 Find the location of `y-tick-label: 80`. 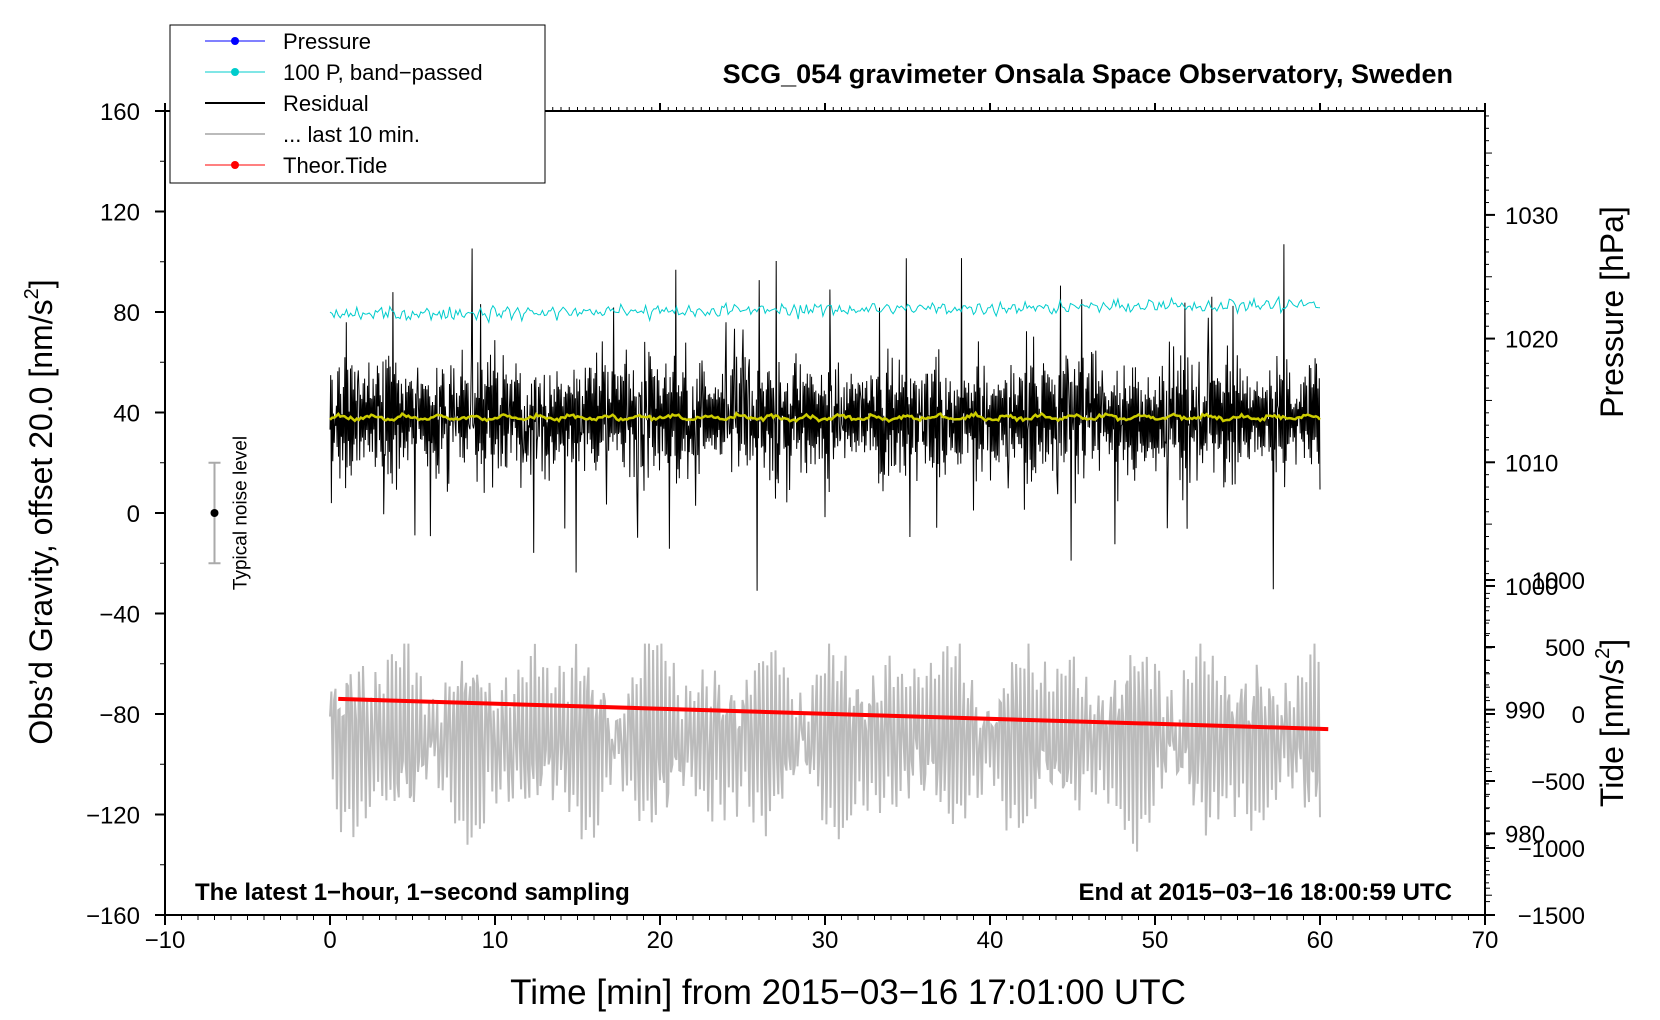

y-tick-label: 80 is located at coordinates (126, 313).